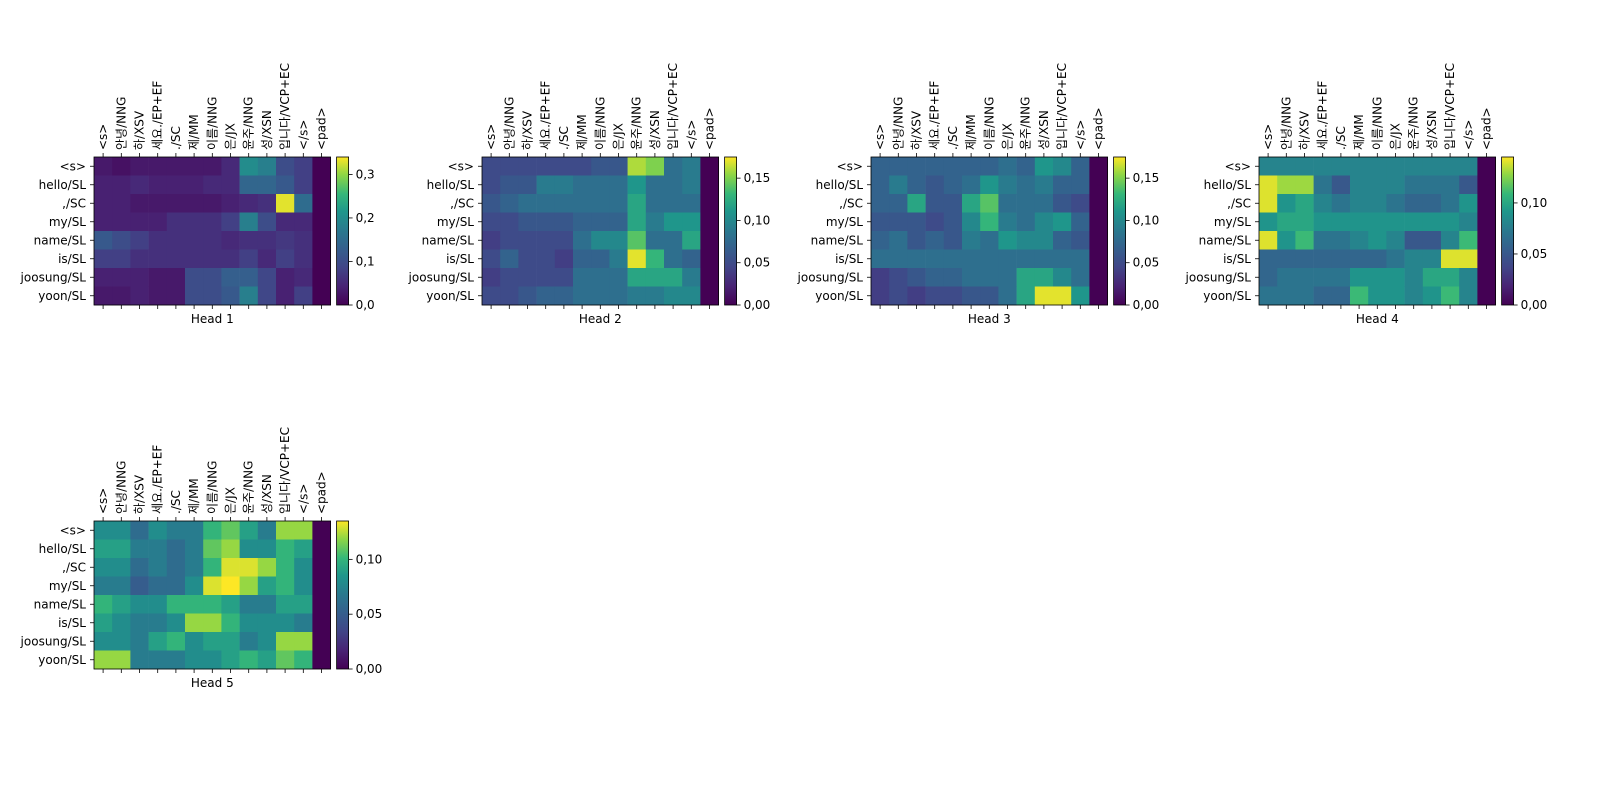 Image resolution: width=1600 pixels, height=800 pixels. Describe the element at coordinates (73, 530) in the screenshot. I see `query-tick-label: <s>` at that location.